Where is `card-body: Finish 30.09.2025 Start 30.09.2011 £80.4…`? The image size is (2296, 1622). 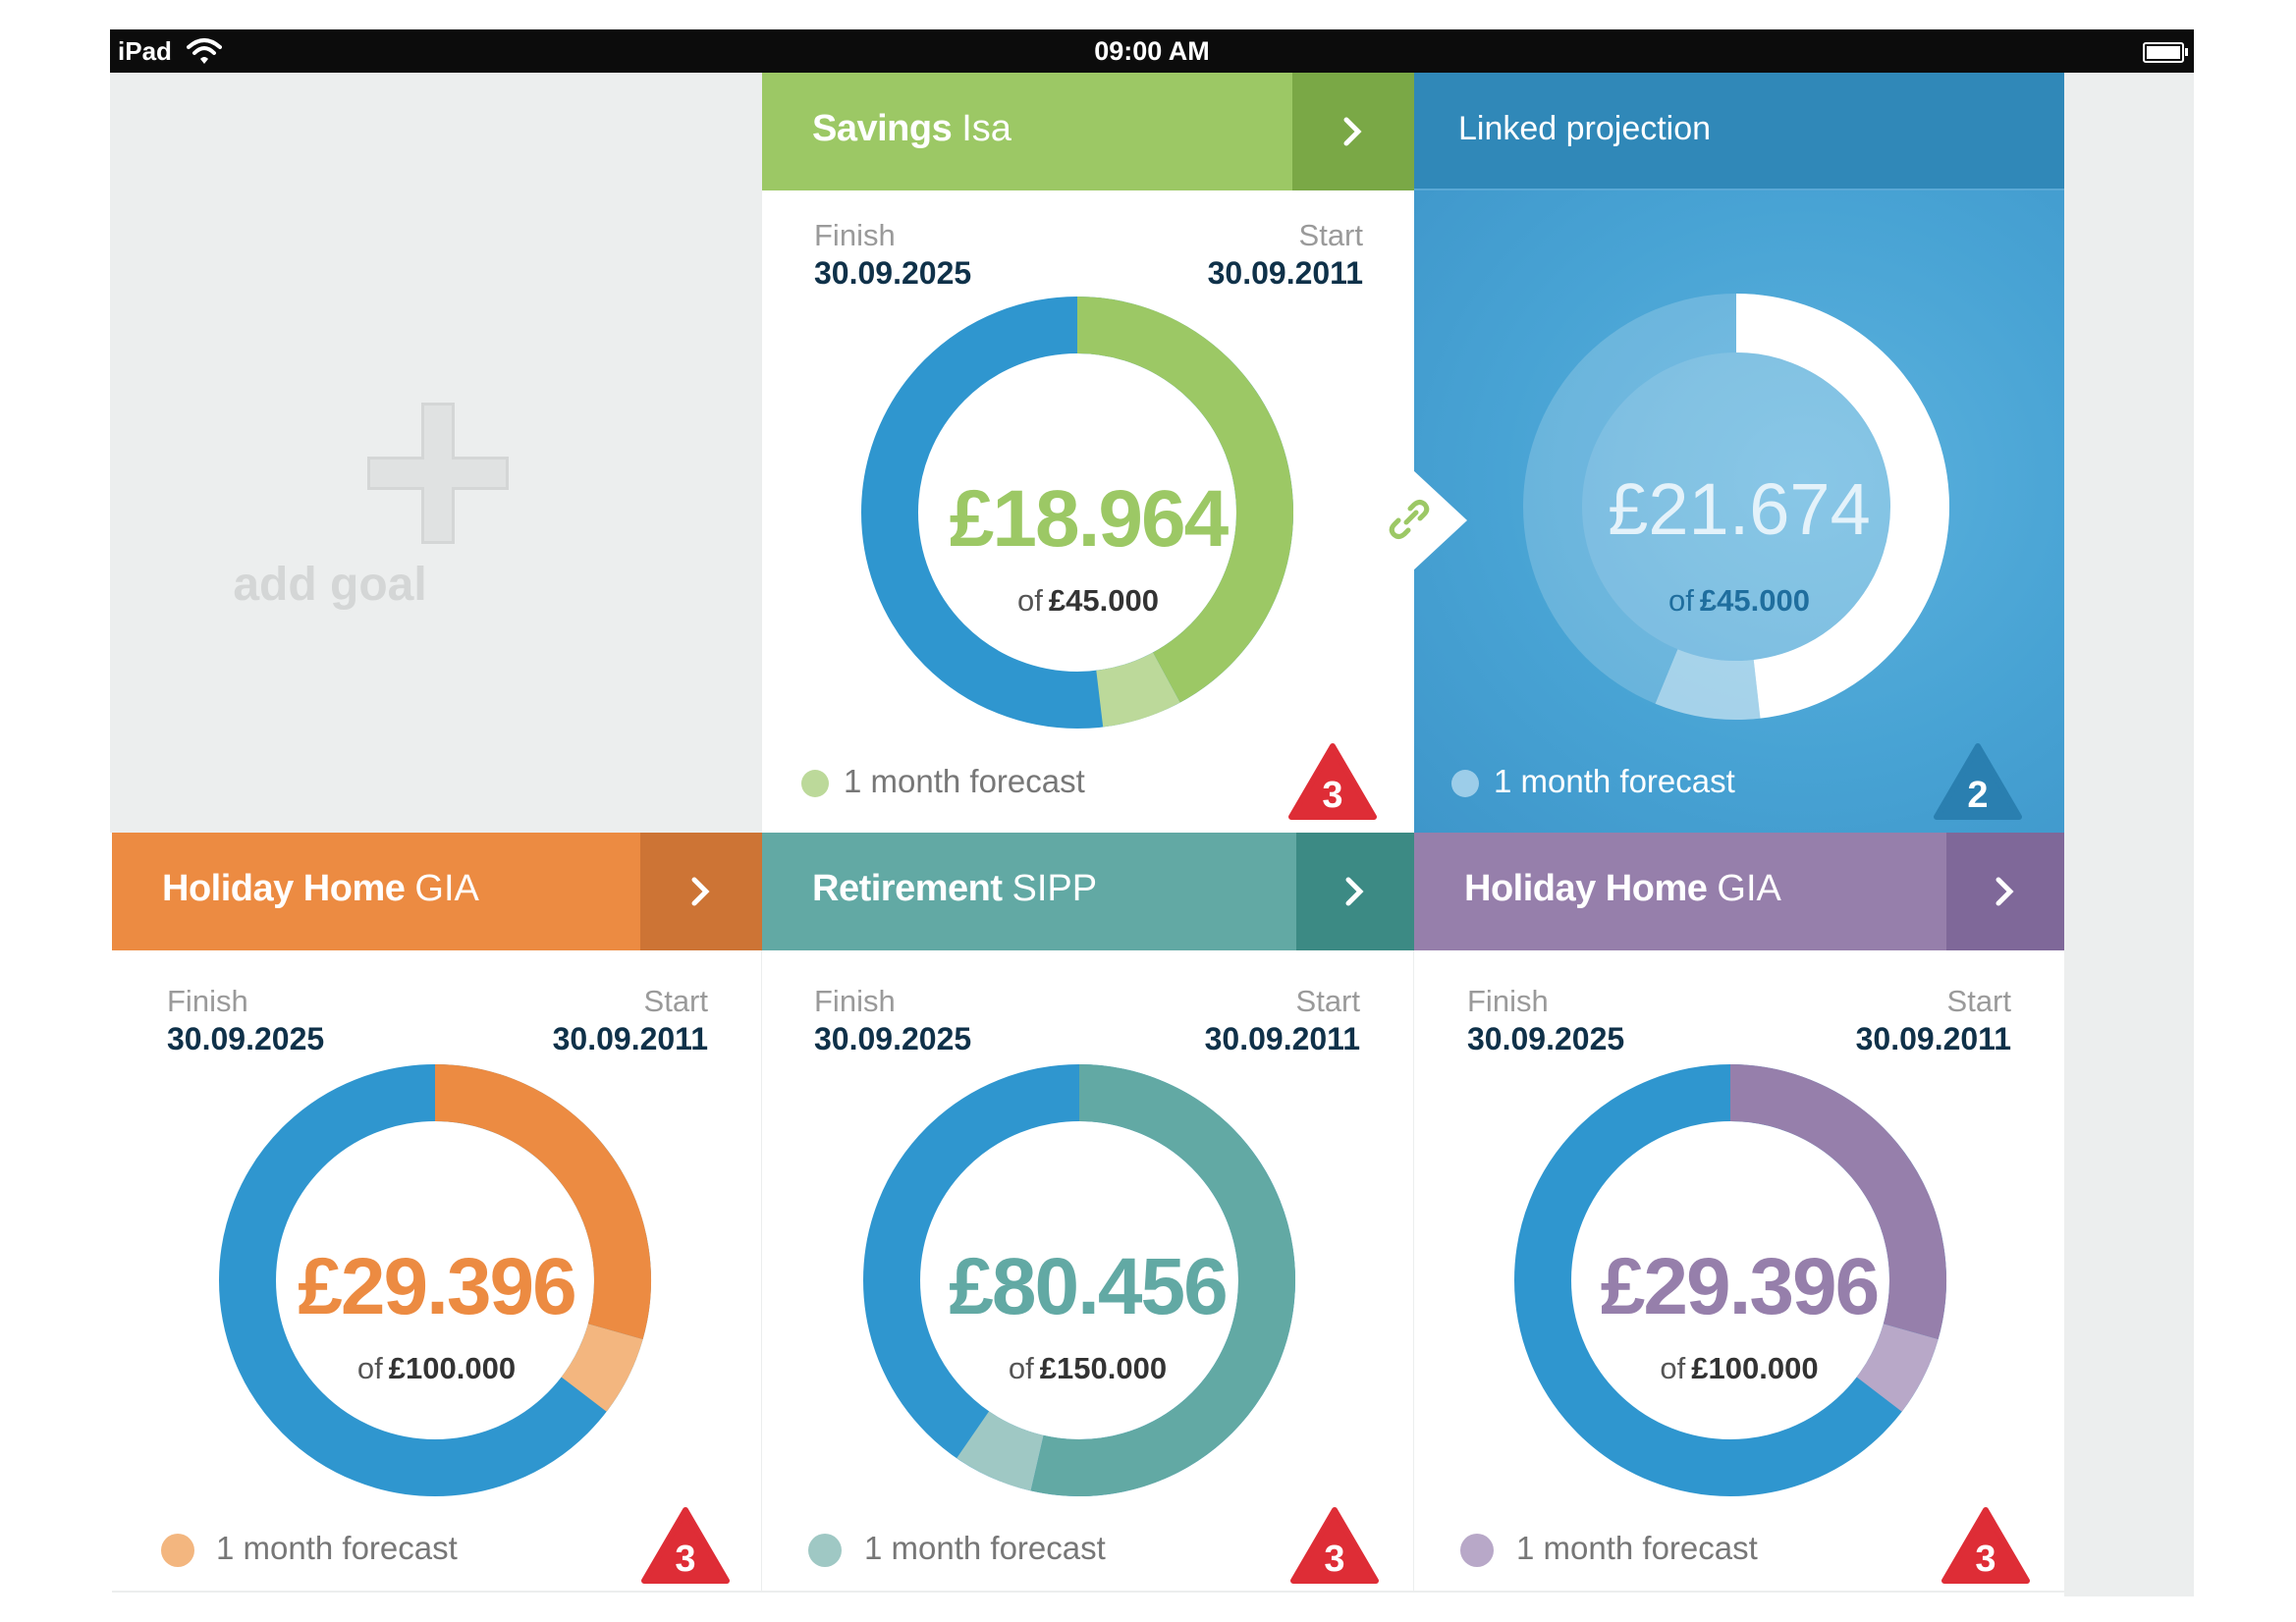
card-body: Finish 30.09.2025 Start 30.09.2011 £80.4… is located at coordinates (1088, 1271).